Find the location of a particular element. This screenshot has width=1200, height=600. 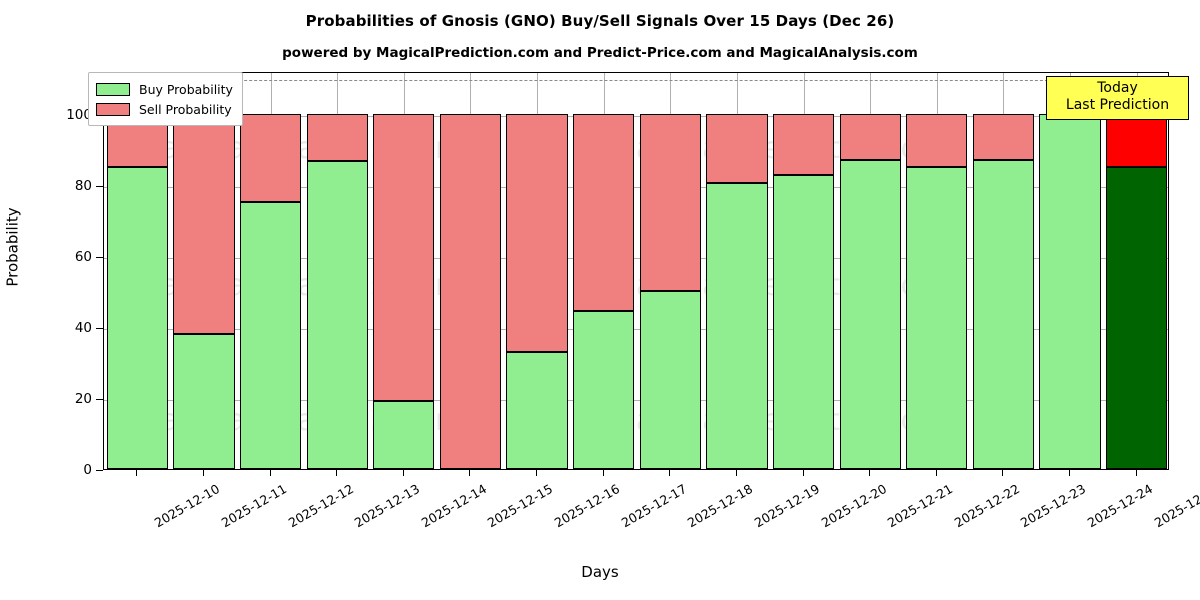

x-tick-label: 2025-12-11 is located at coordinates (254, 506).